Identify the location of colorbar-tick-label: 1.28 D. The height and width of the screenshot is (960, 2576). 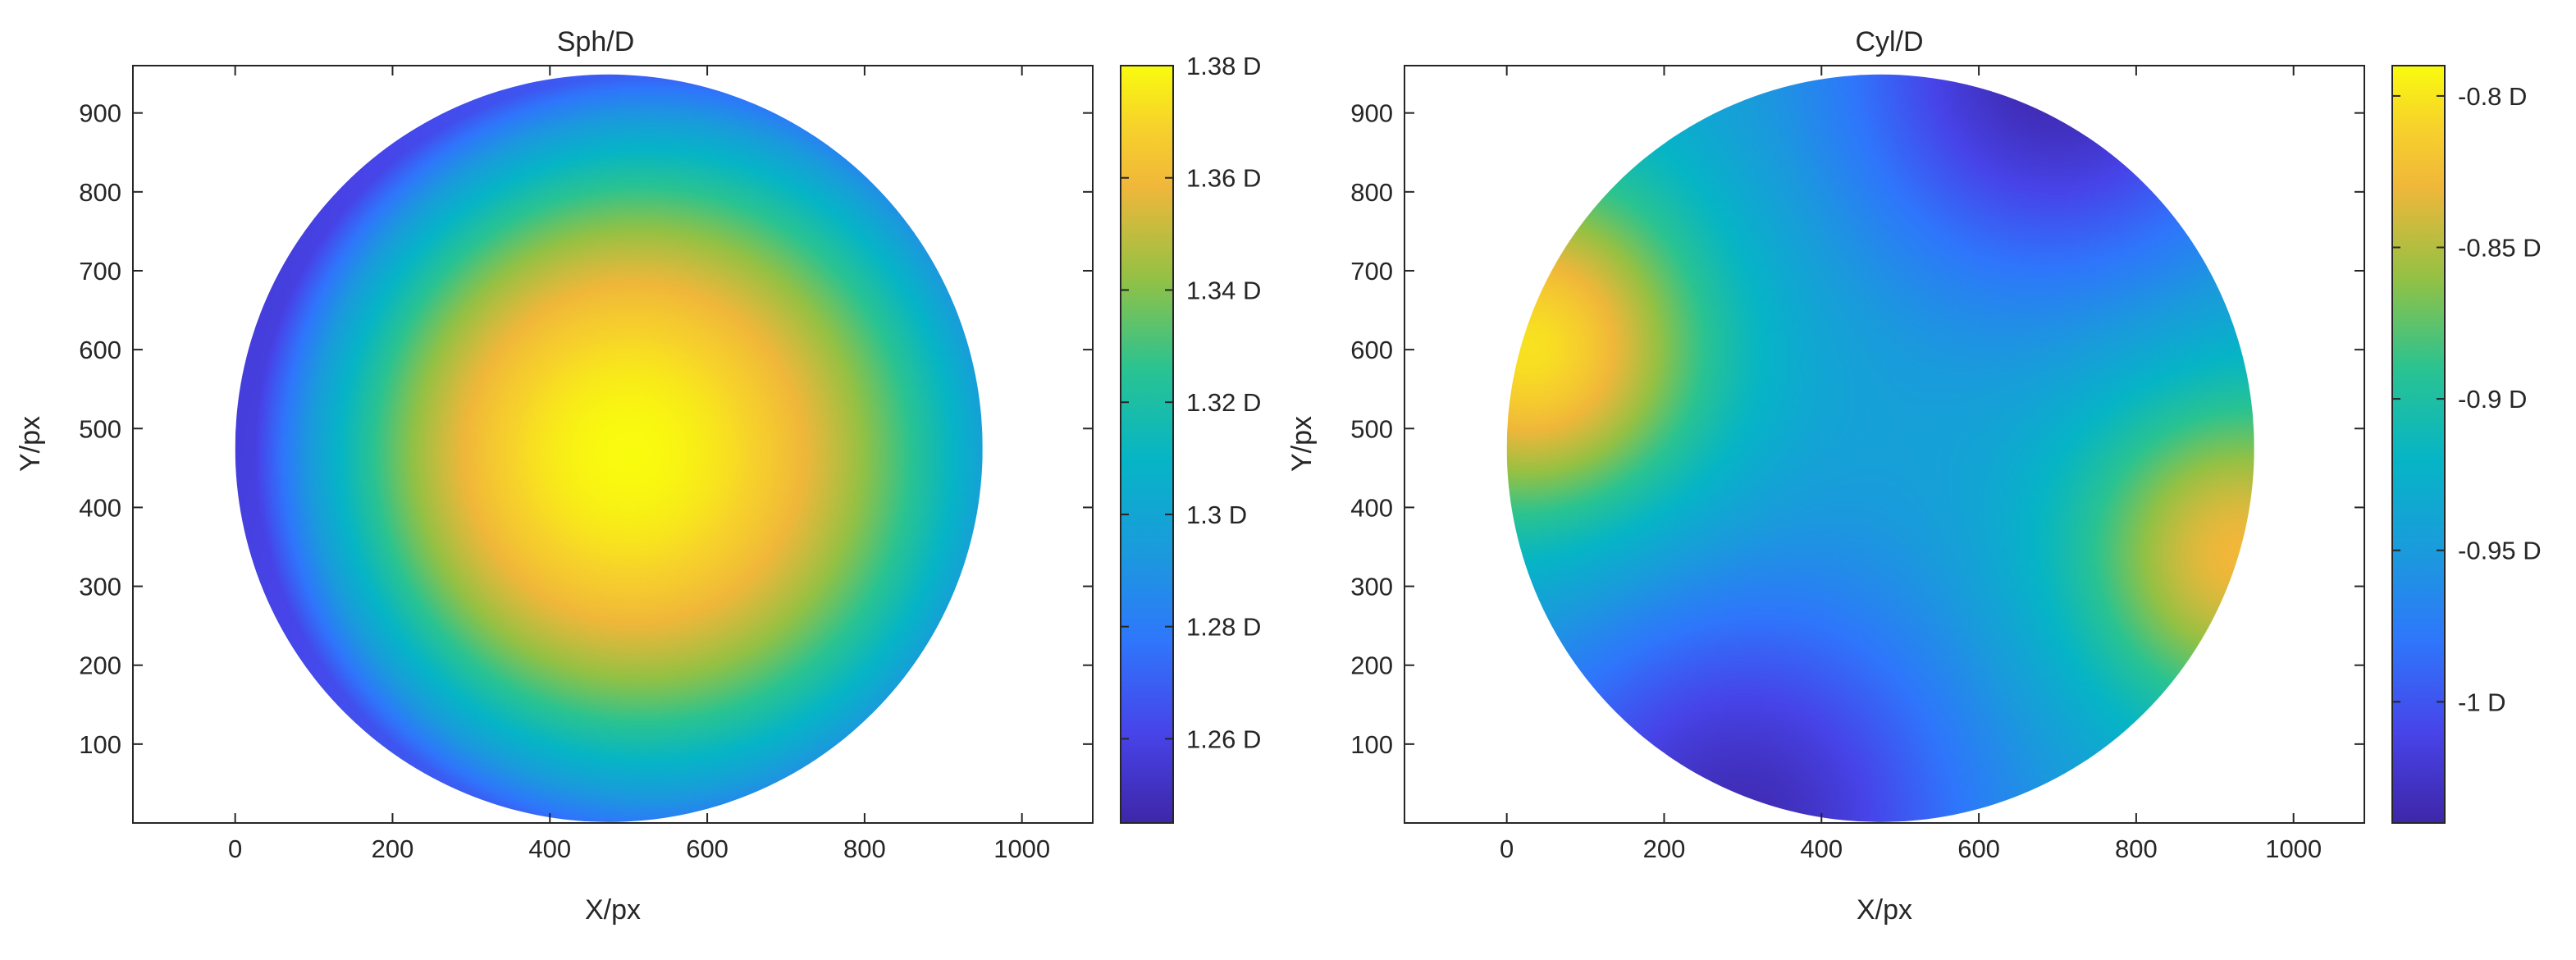
(1224, 627).